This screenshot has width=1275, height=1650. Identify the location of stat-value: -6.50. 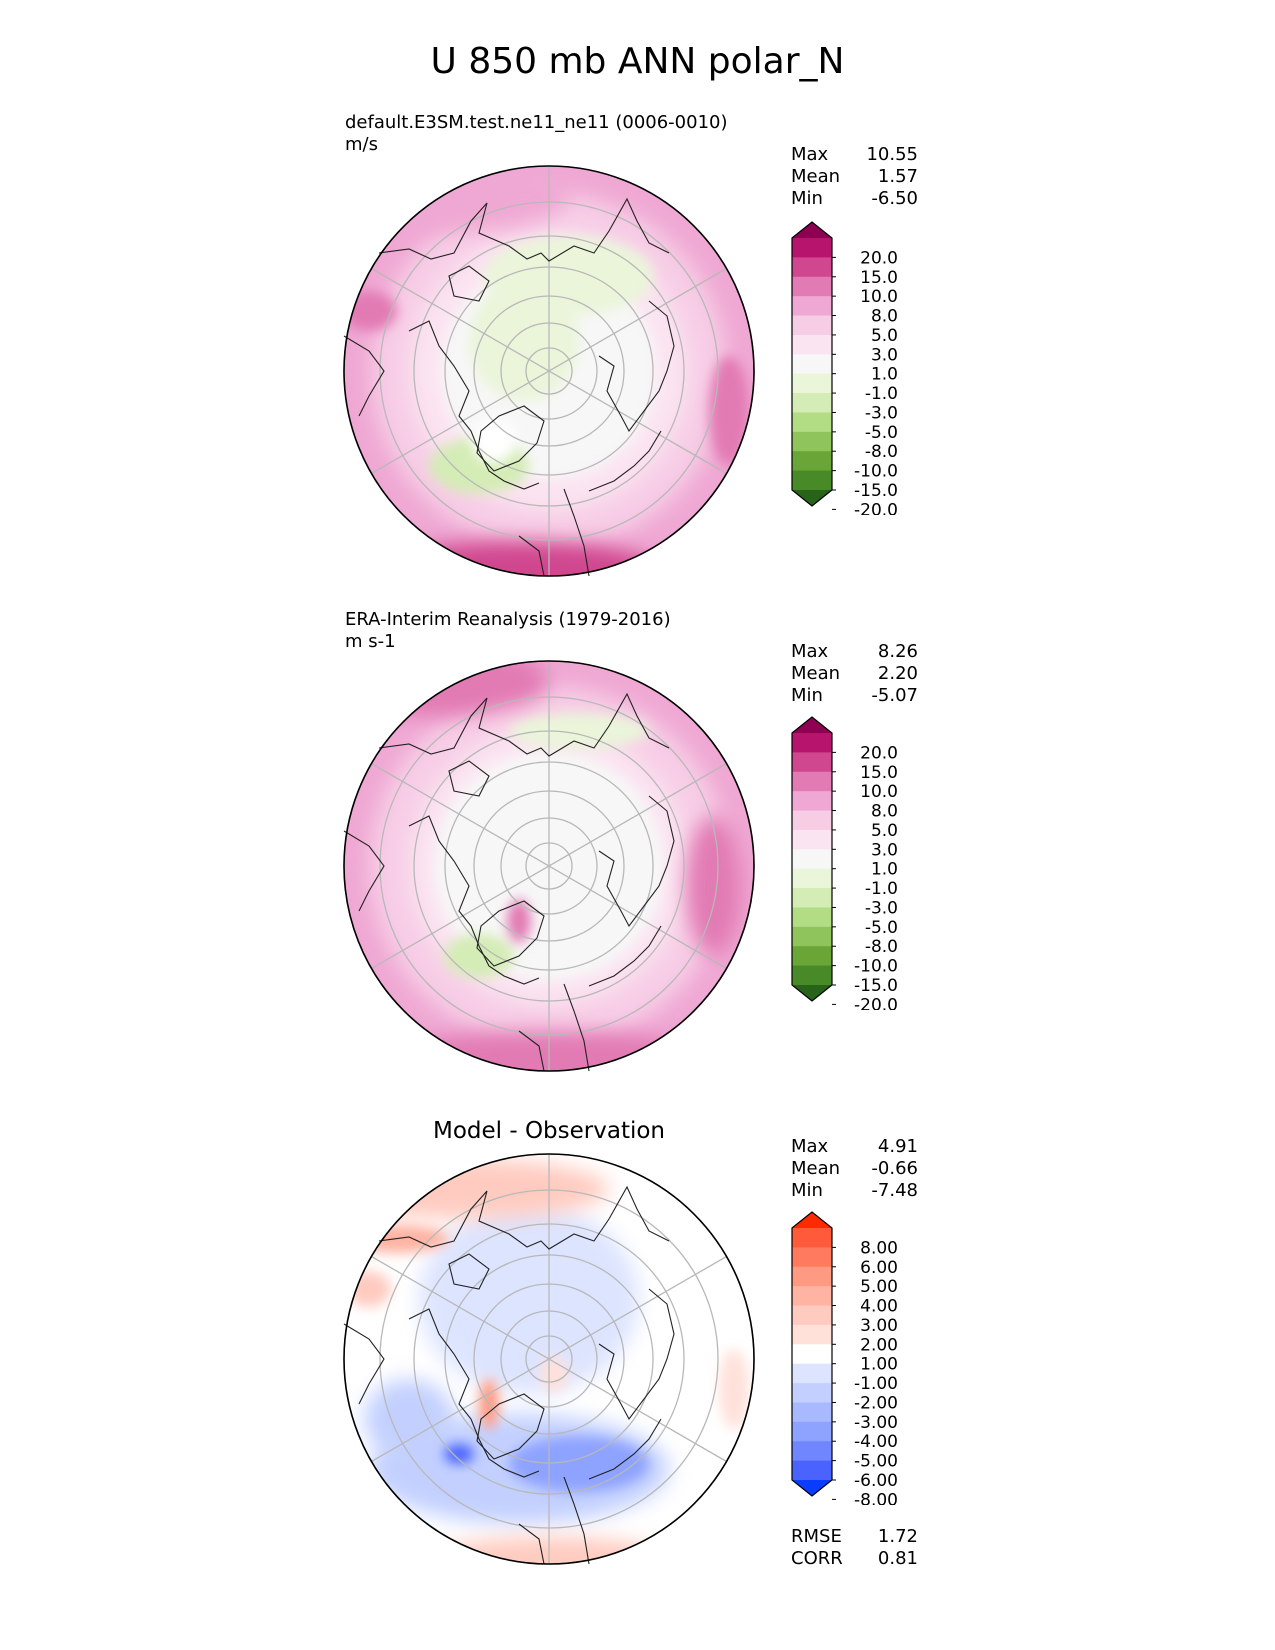
(894, 198).